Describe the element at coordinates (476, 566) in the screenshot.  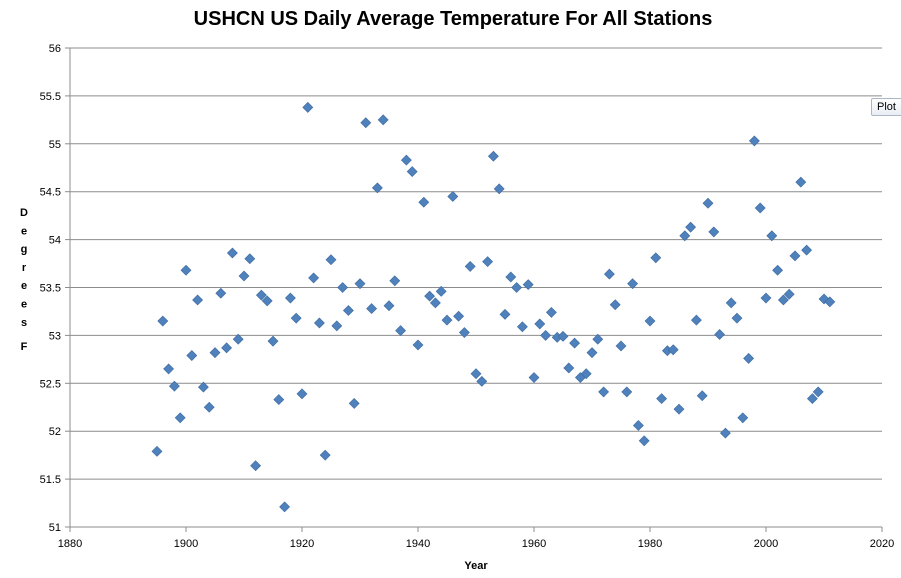
I see `x-axis-title: Year` at that location.